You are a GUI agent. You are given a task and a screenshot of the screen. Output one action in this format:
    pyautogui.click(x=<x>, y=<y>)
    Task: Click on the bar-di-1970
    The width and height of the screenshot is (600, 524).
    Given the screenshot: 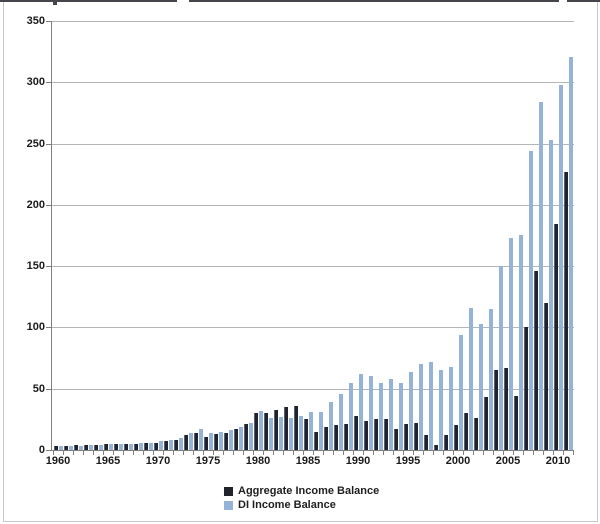 What is the action you would take?
    pyautogui.click(x=161, y=445)
    